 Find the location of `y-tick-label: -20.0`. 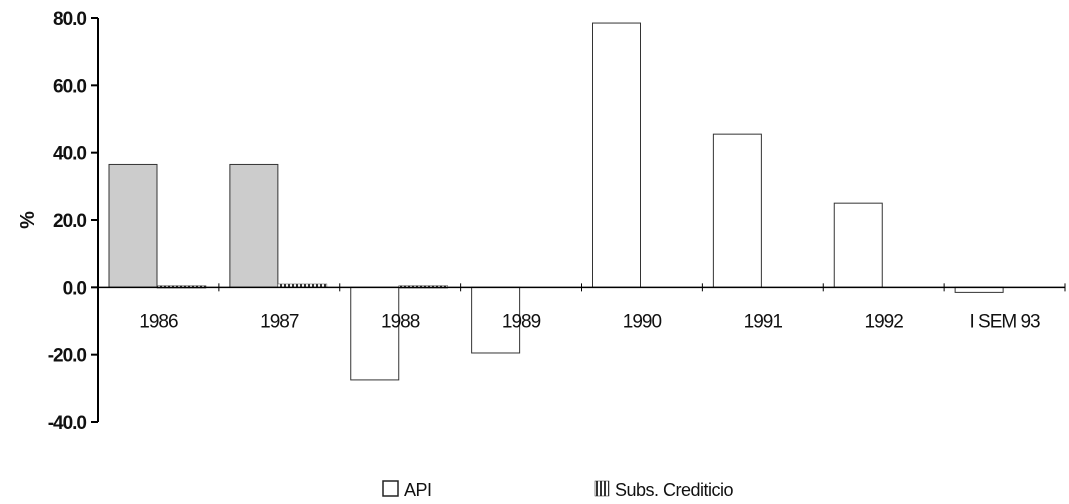

y-tick-label: -20.0 is located at coordinates (67, 356).